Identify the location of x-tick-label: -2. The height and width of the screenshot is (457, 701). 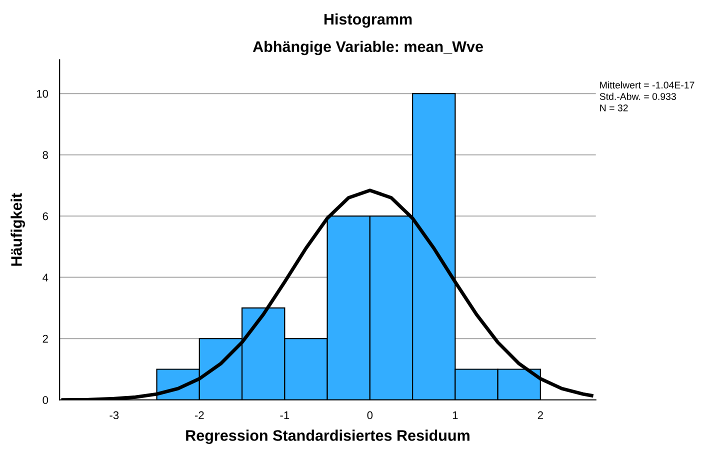
(199, 415).